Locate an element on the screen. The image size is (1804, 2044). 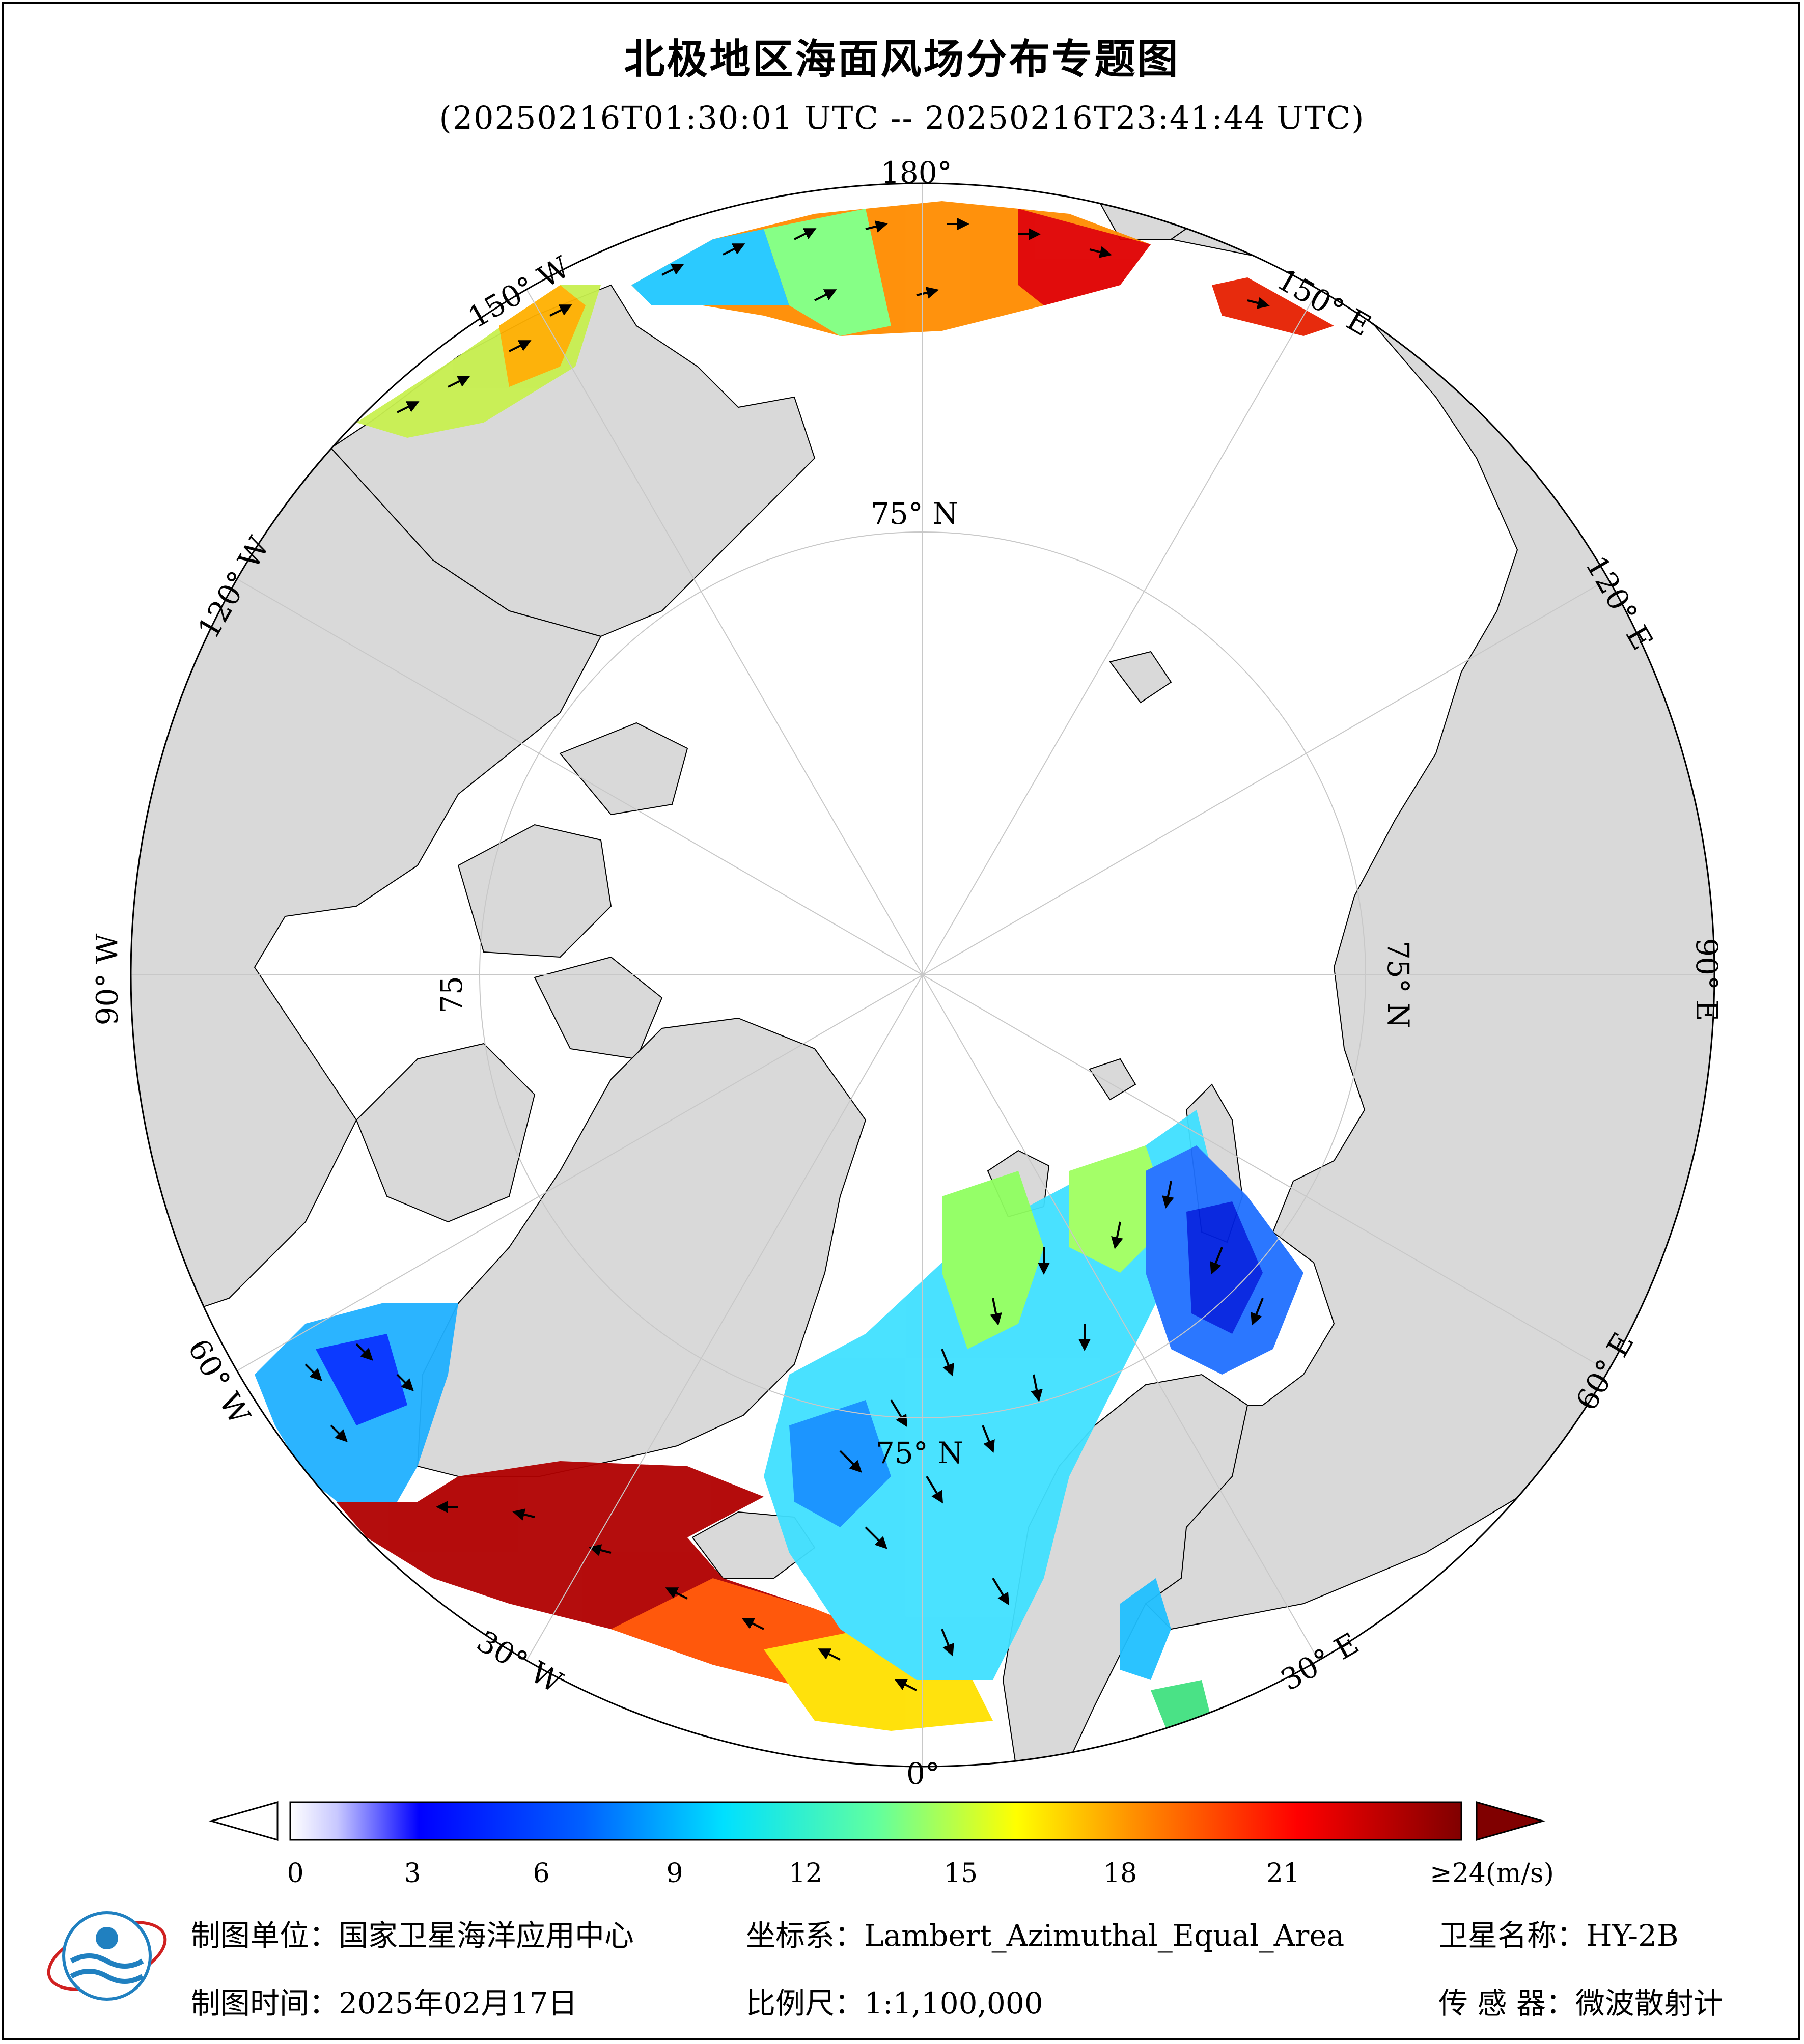
colorbar-tick: 9 is located at coordinates (674, 1873).